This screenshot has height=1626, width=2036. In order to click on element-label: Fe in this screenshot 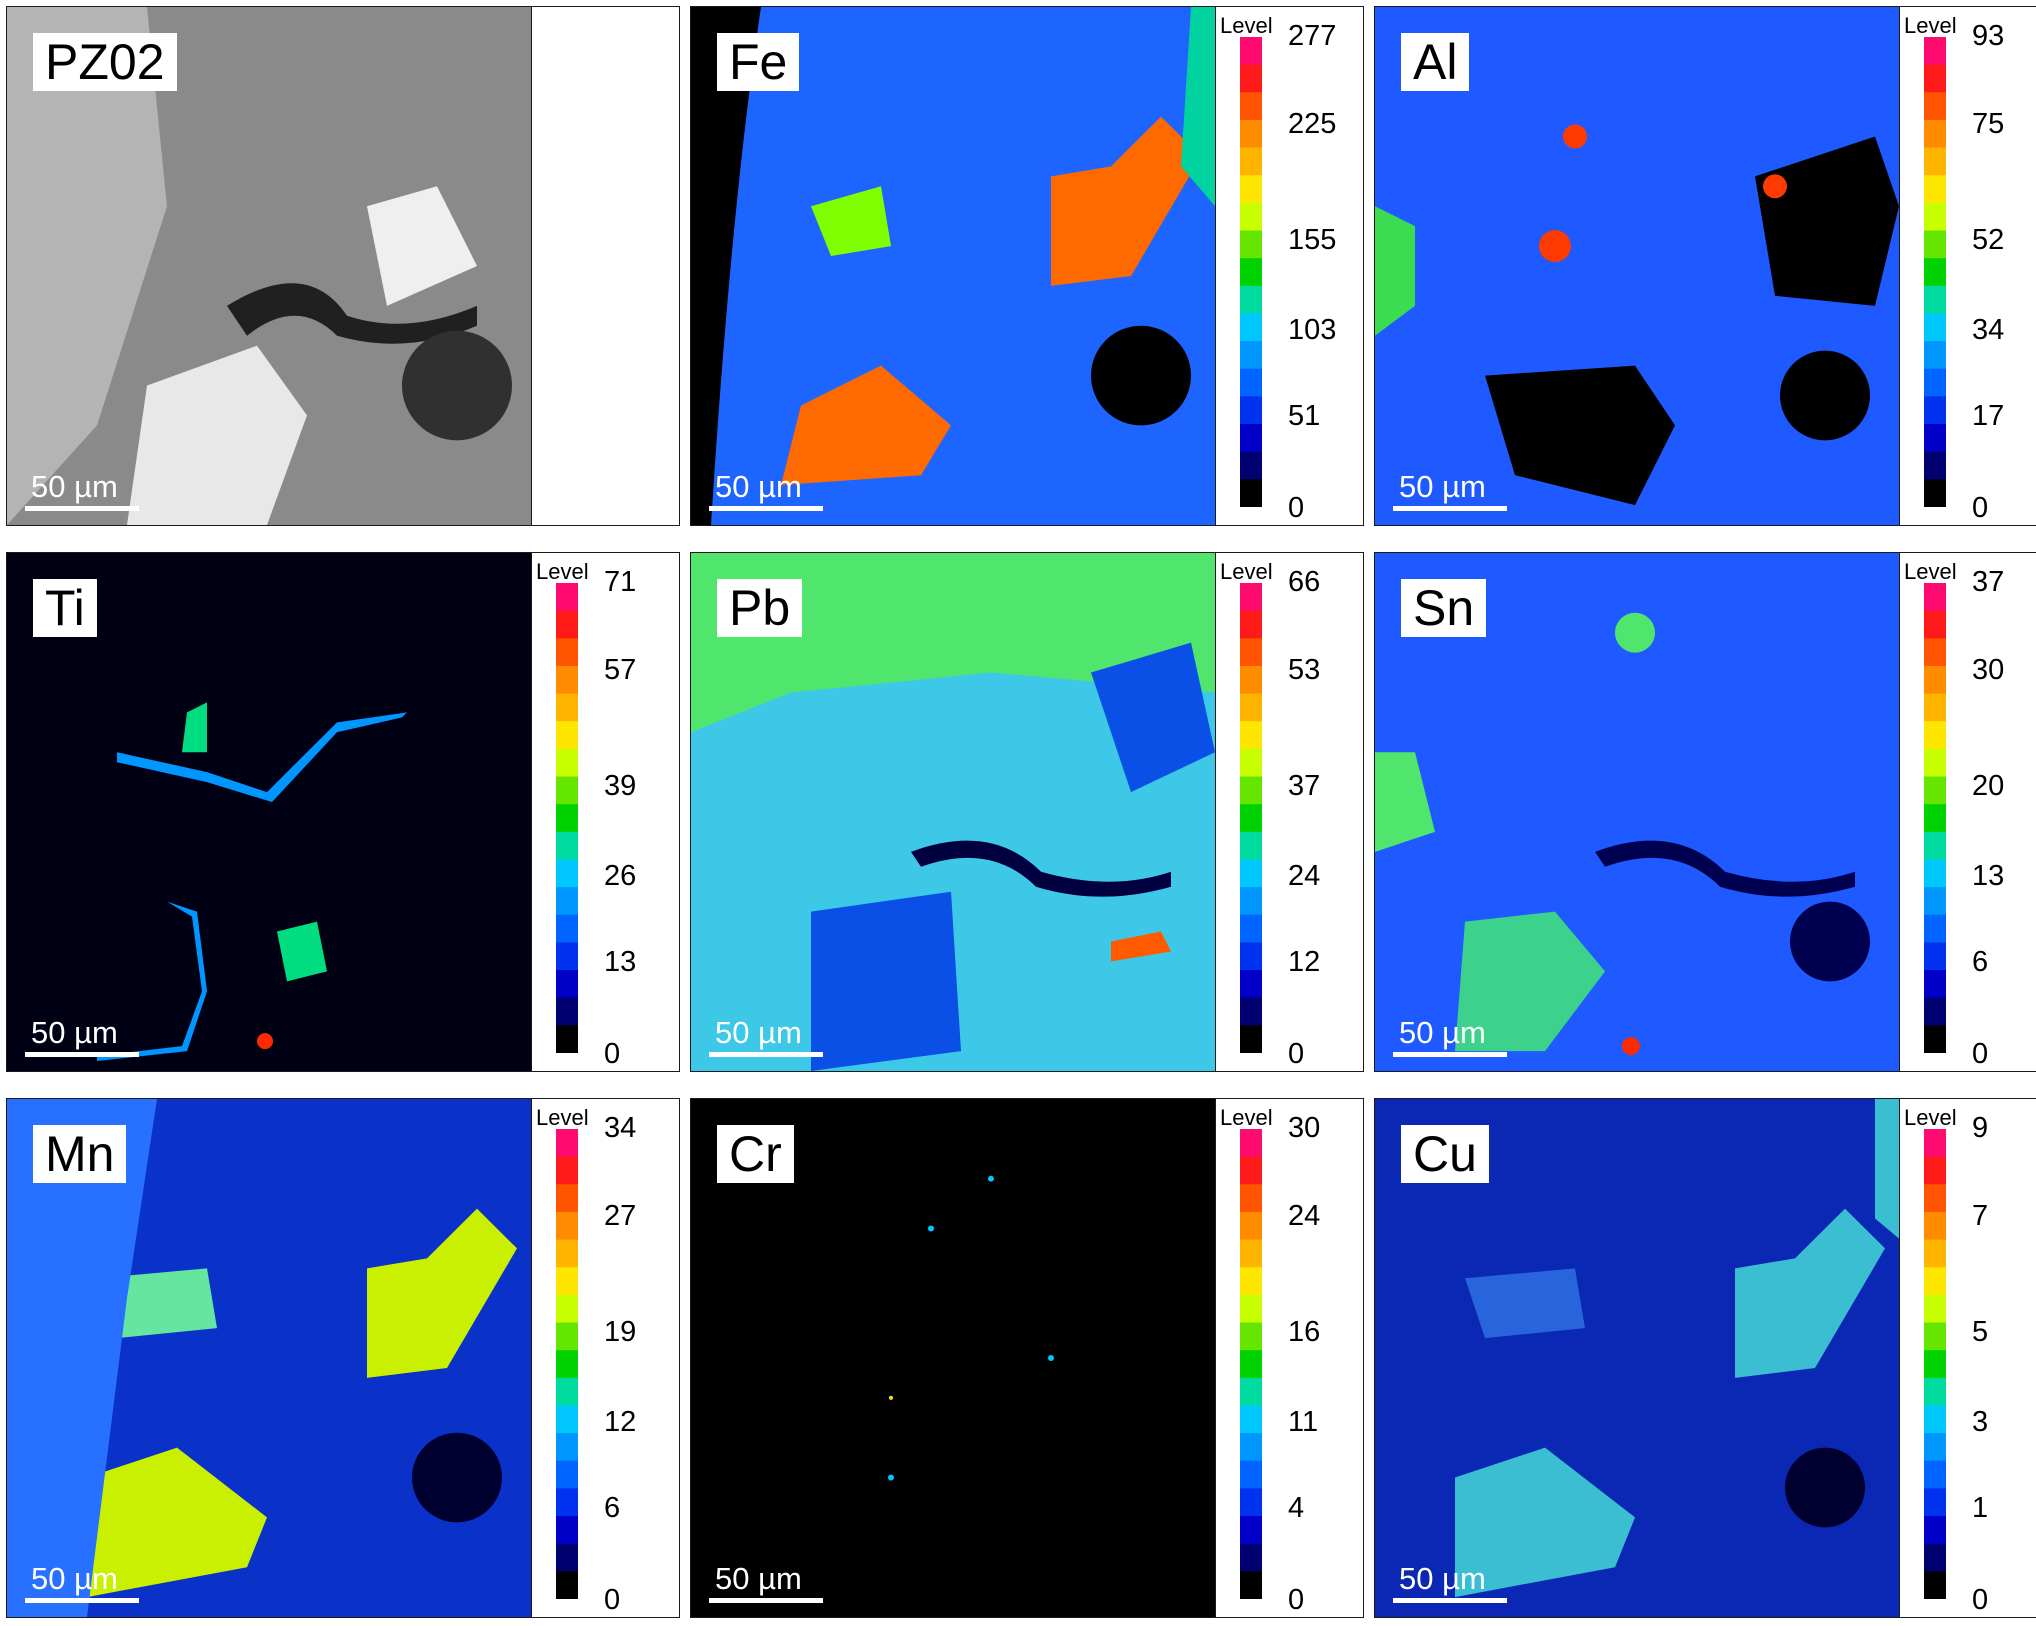, I will do `click(758, 62)`.